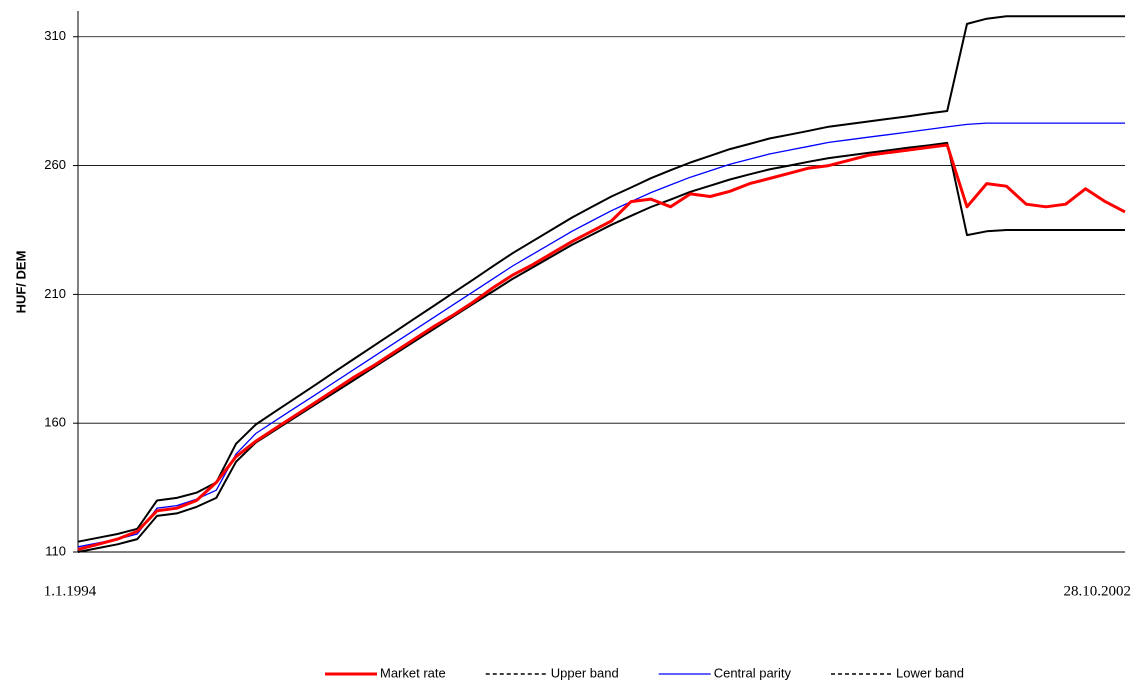  What do you see at coordinates (70, 591) in the screenshot?
I see `x-tick-label: 1.1.1994` at bounding box center [70, 591].